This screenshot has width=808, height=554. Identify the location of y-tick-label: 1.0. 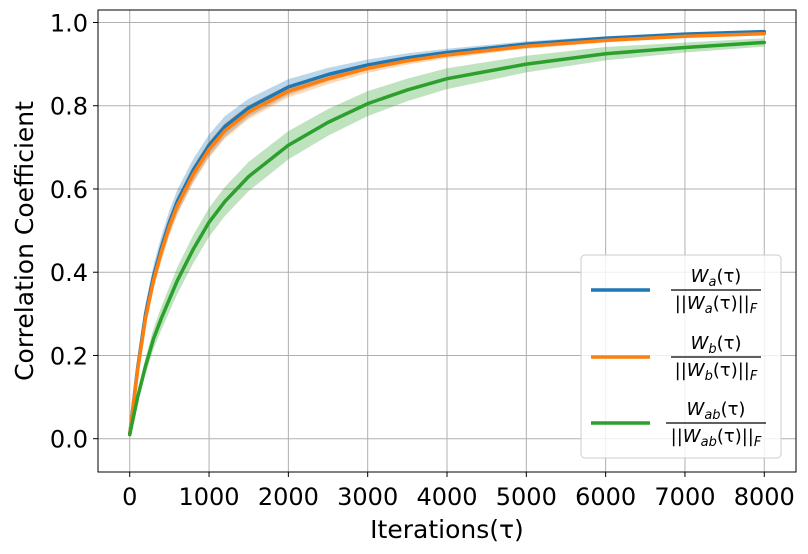
(69, 23).